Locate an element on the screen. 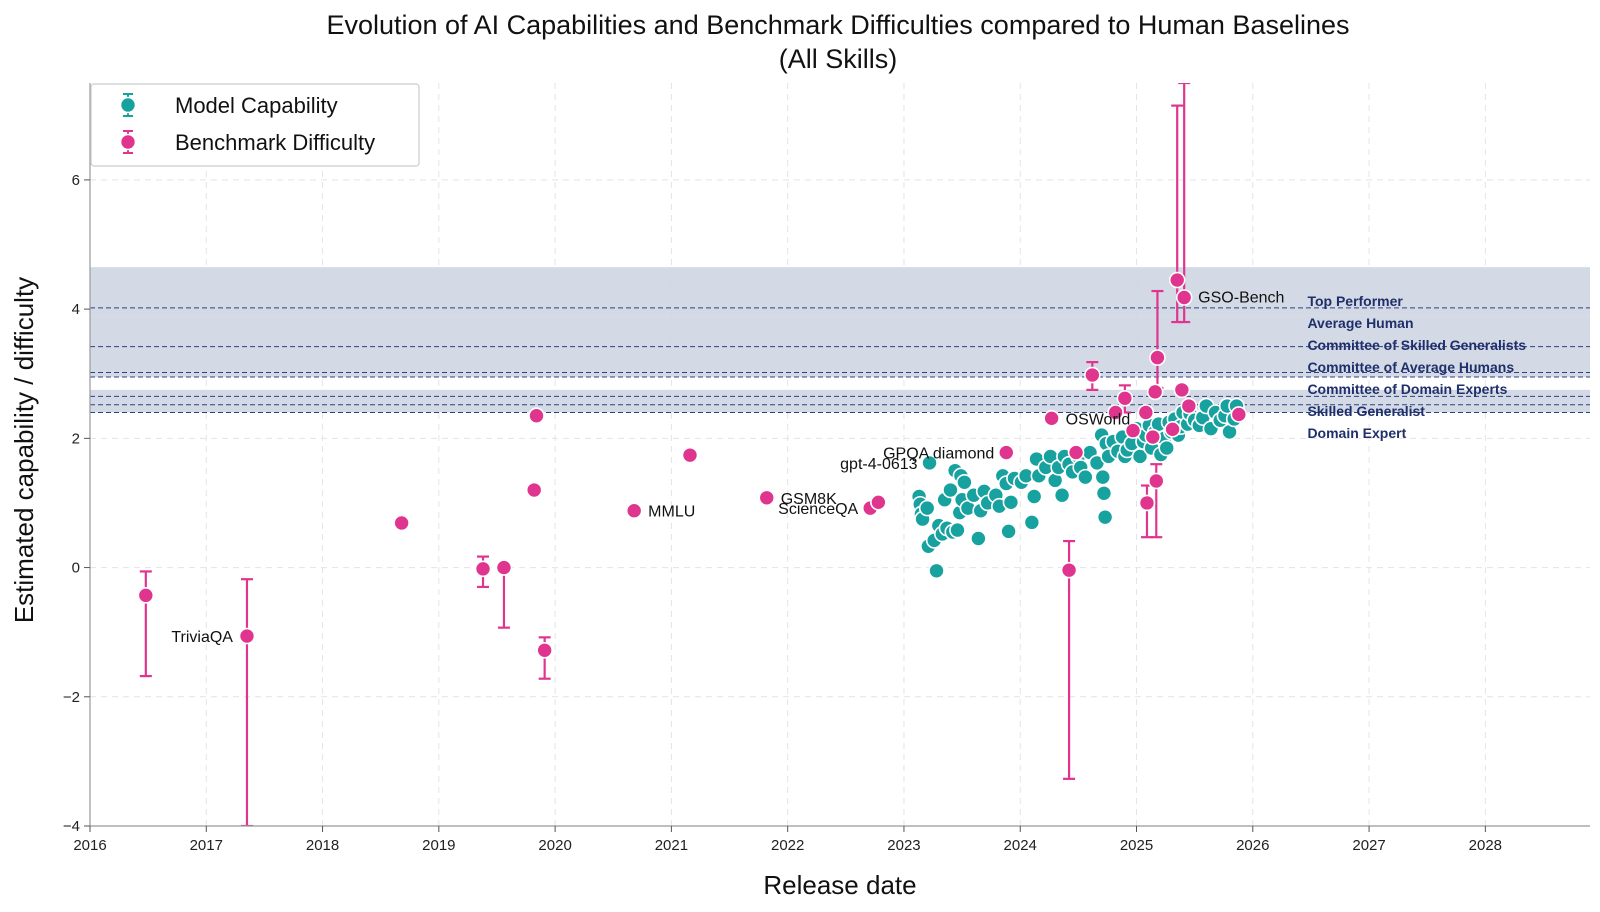 The image size is (1600, 912). x-axis-label: Release date is located at coordinates (839, 885).